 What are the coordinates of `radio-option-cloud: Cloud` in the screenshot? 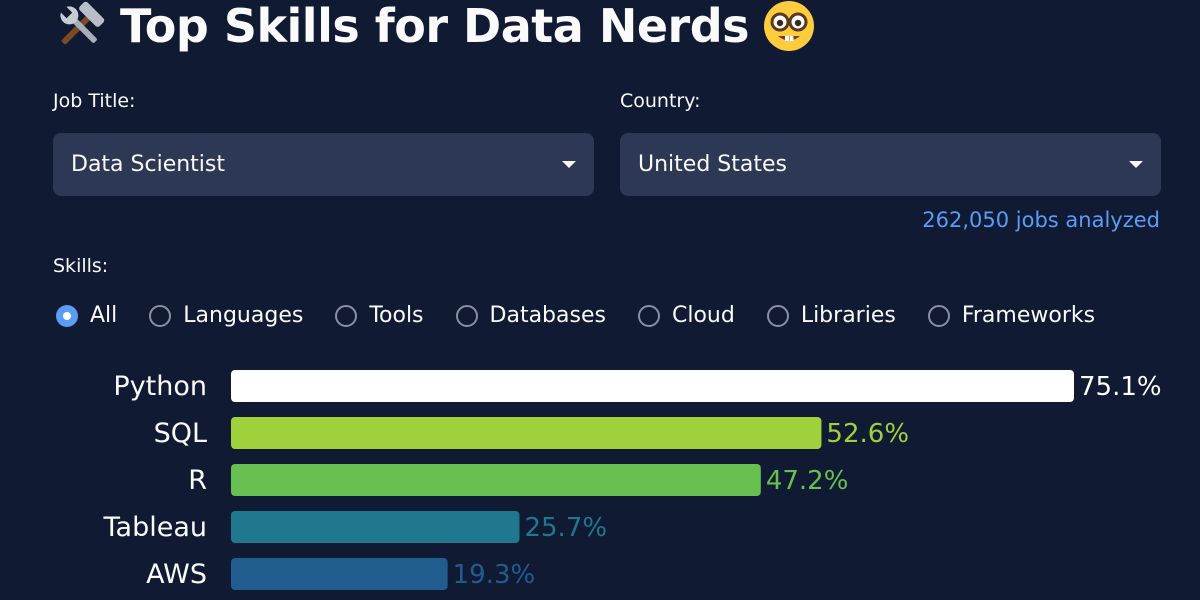 It's located at (686, 315).